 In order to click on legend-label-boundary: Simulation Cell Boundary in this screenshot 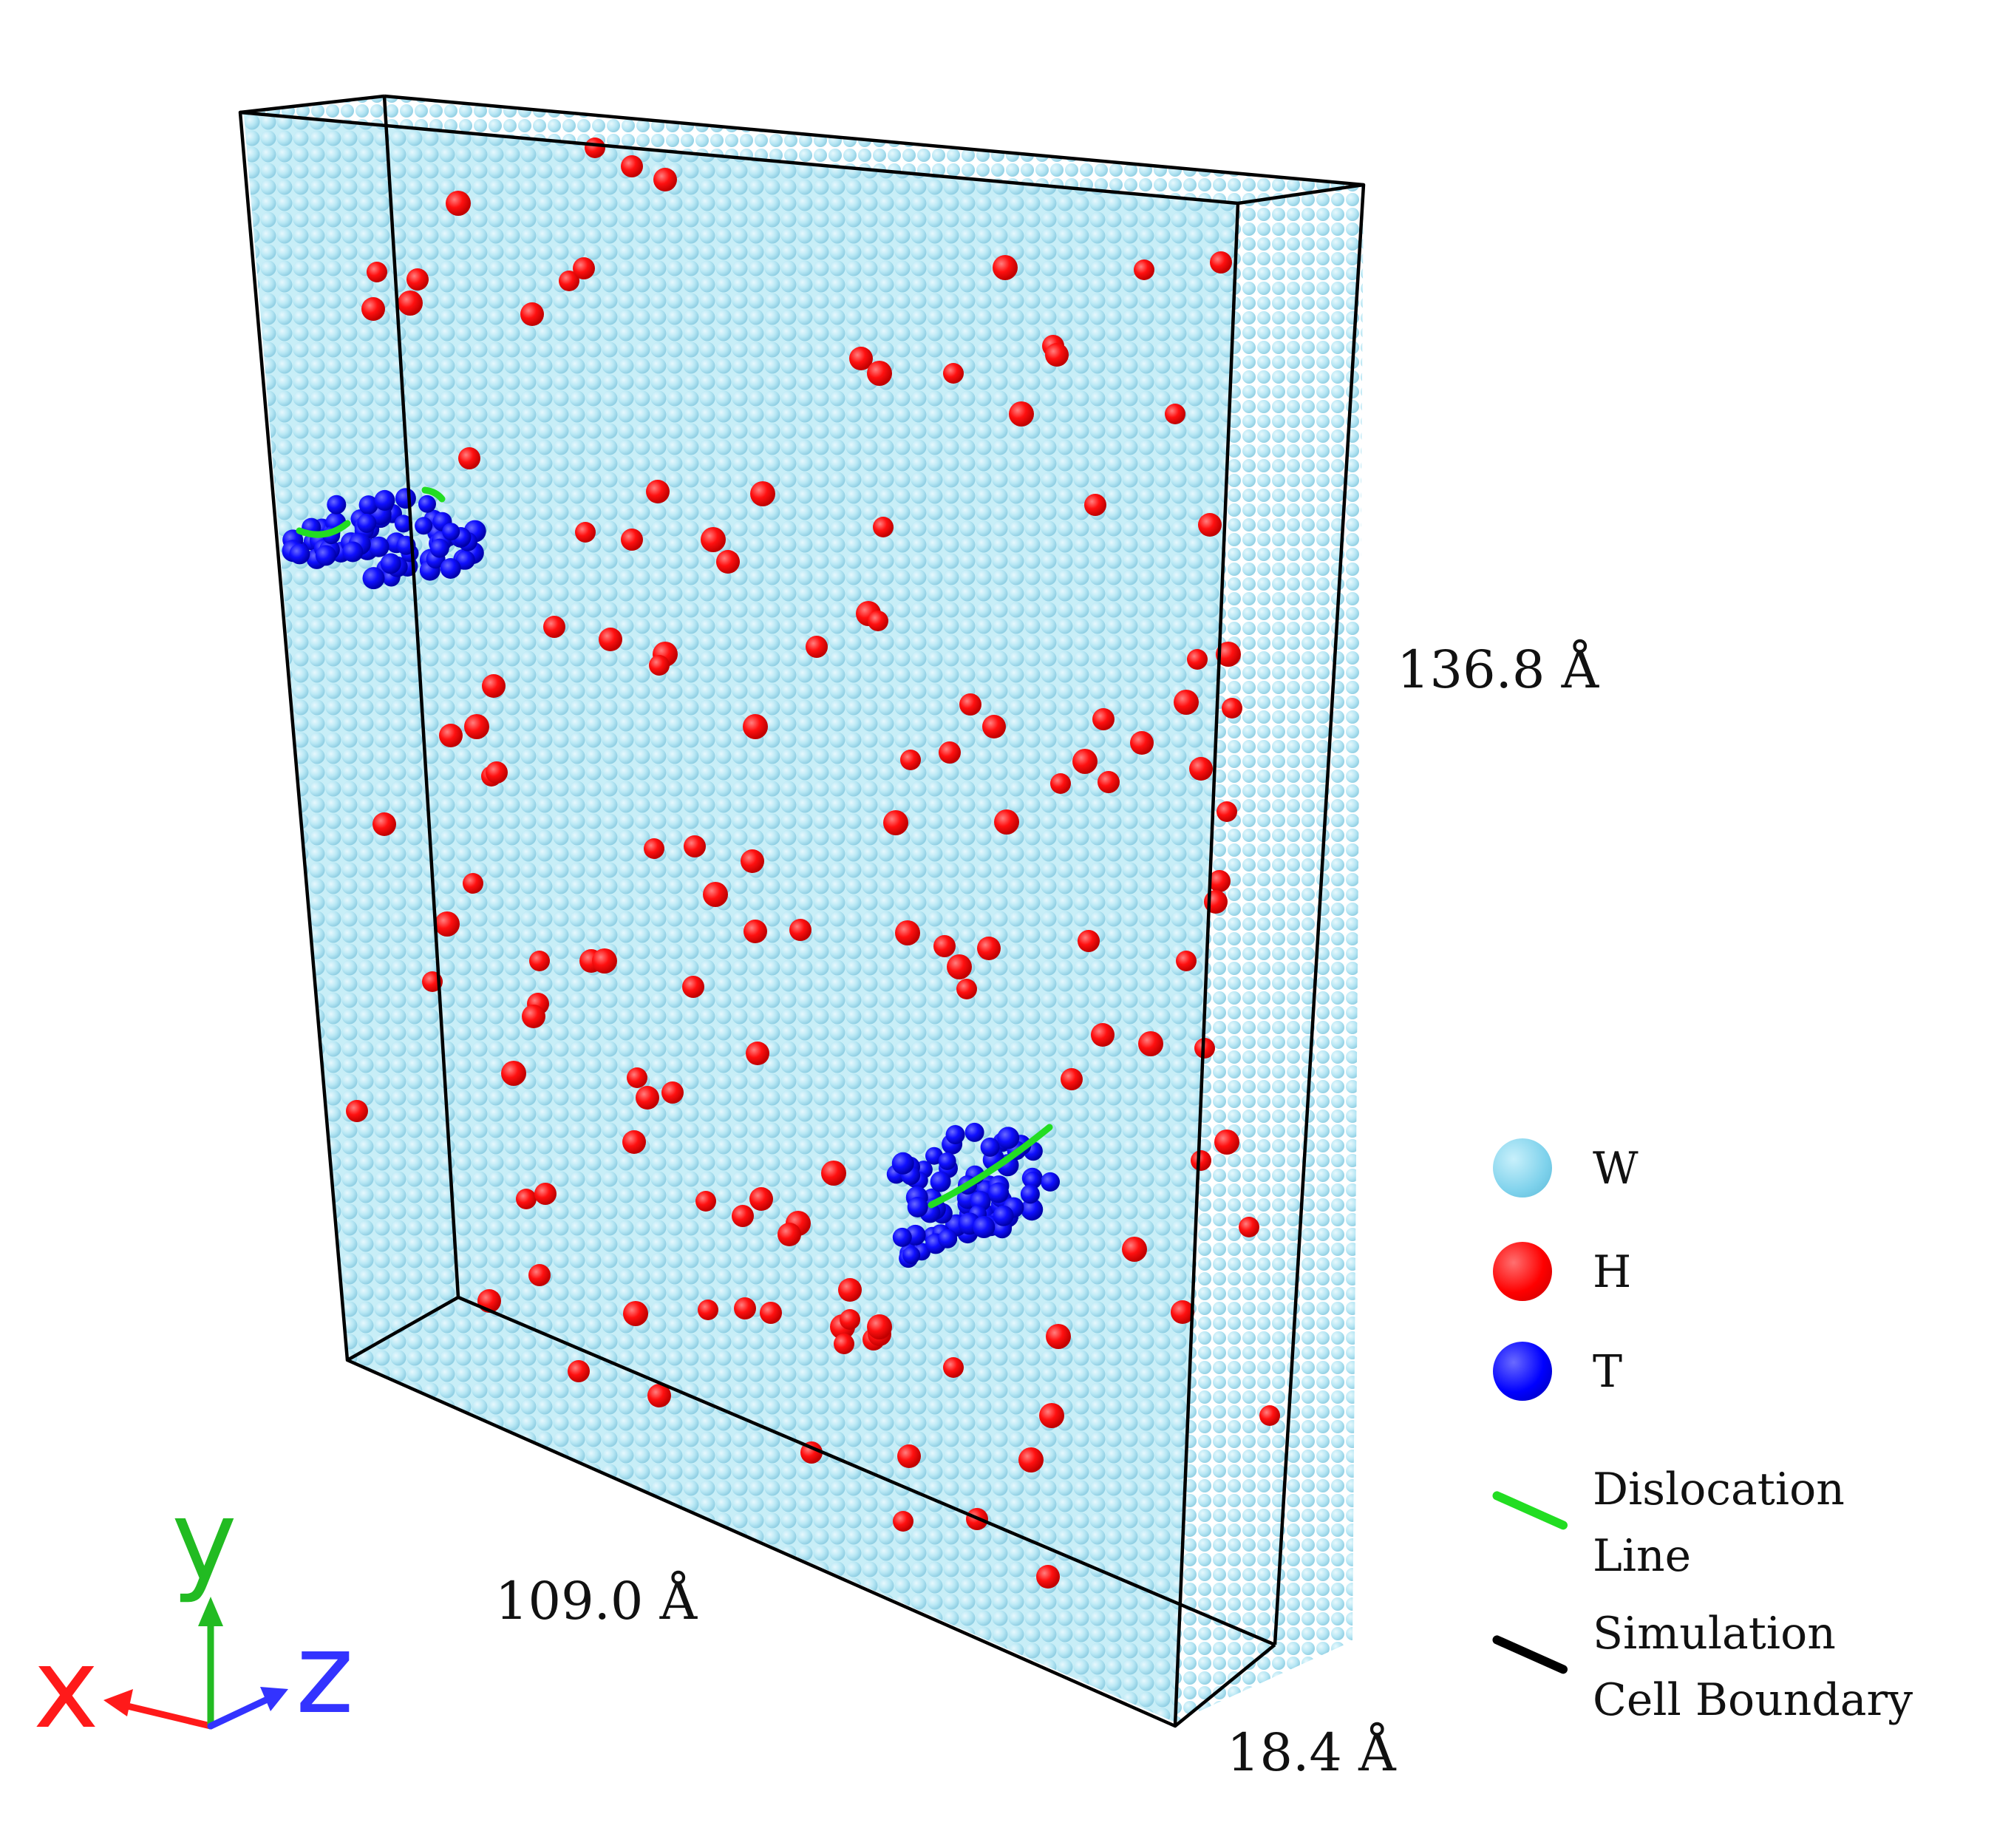, I will do `click(1753, 1667)`.